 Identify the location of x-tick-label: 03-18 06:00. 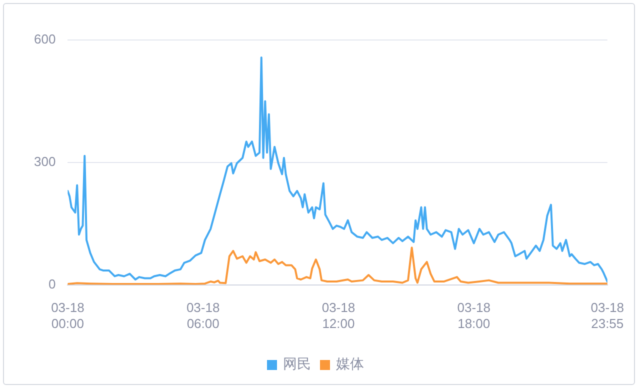
(203, 315).